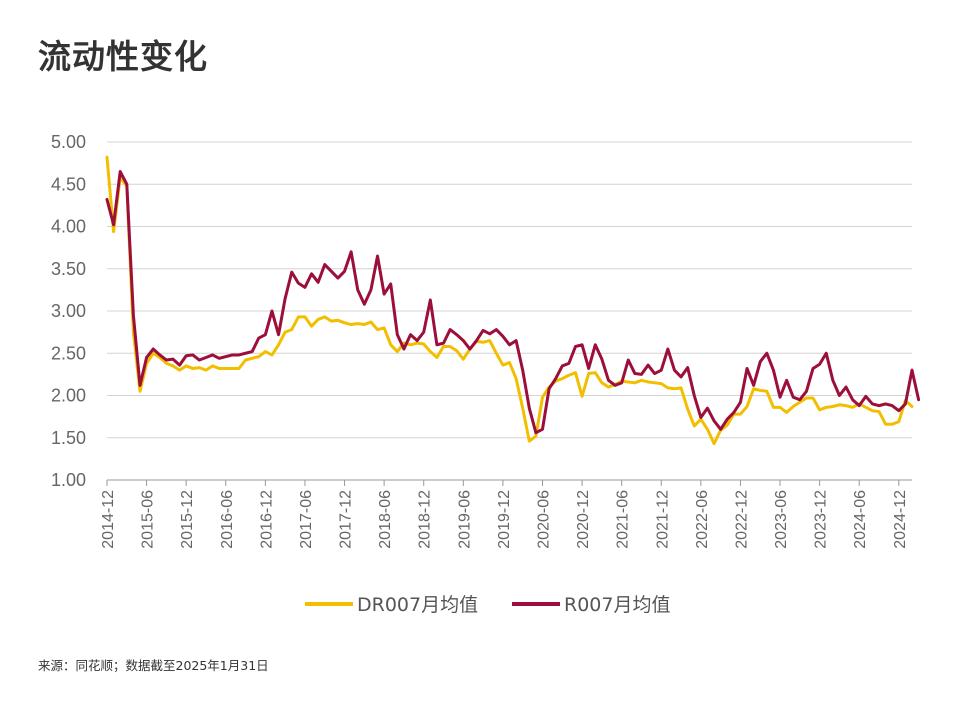 The image size is (974, 716). What do you see at coordinates (306, 519) in the screenshot?
I see `x-tick-label: 2017-06` at bounding box center [306, 519].